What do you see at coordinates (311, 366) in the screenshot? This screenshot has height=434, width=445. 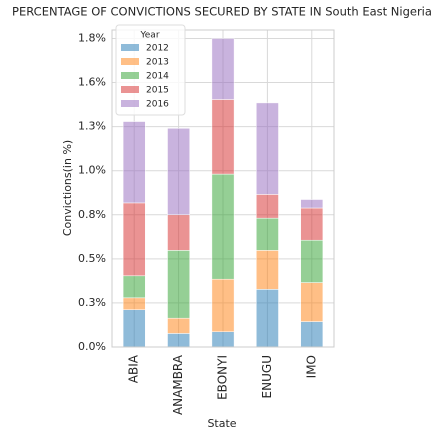 I see `x-tick-label: IMO` at bounding box center [311, 366].